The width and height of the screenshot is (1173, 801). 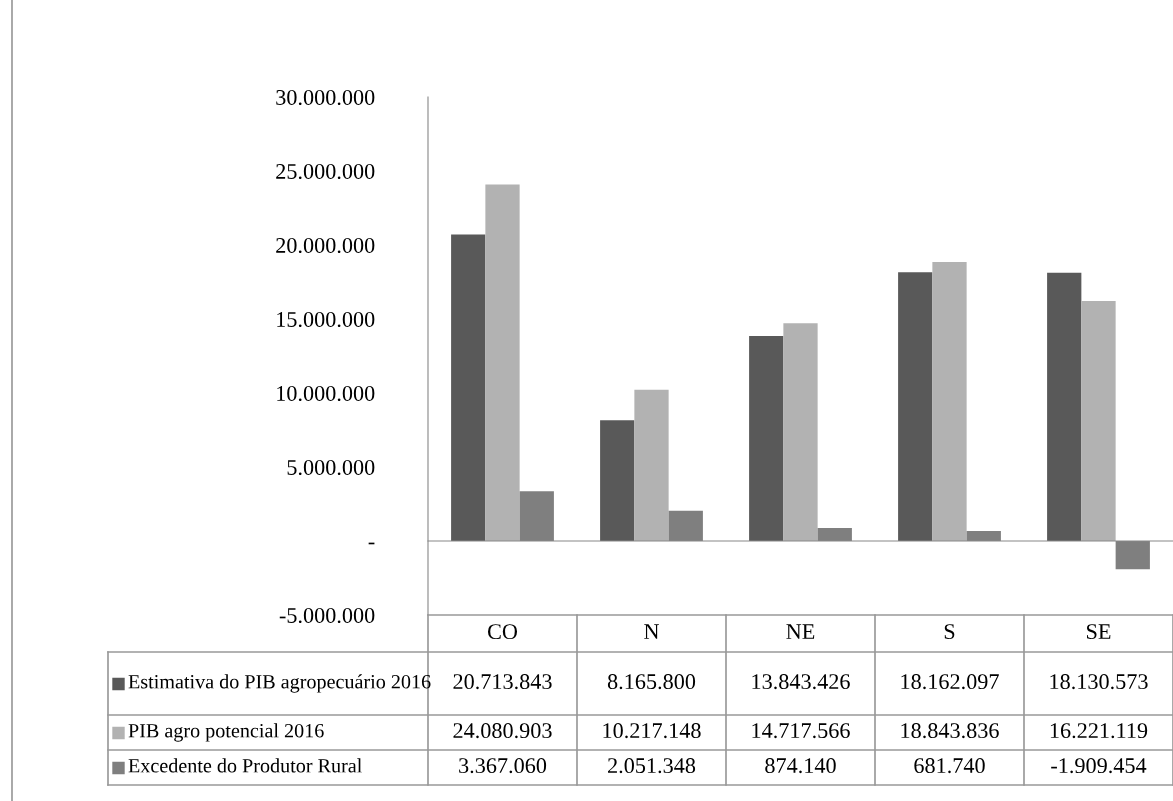 I want to click on x-tick-label: CO, so click(x=502, y=632).